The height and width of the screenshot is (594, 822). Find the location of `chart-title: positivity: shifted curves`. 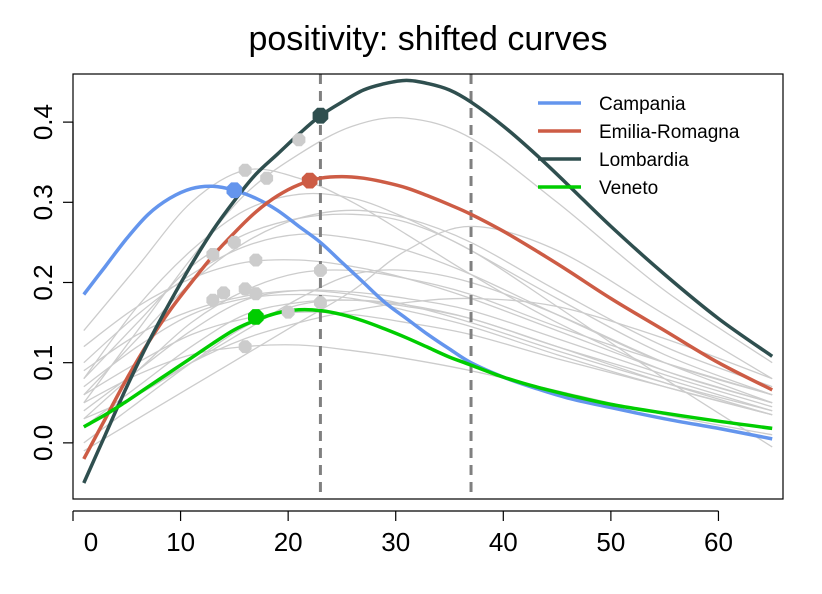

chart-title: positivity: shifted curves is located at coordinates (427, 39).